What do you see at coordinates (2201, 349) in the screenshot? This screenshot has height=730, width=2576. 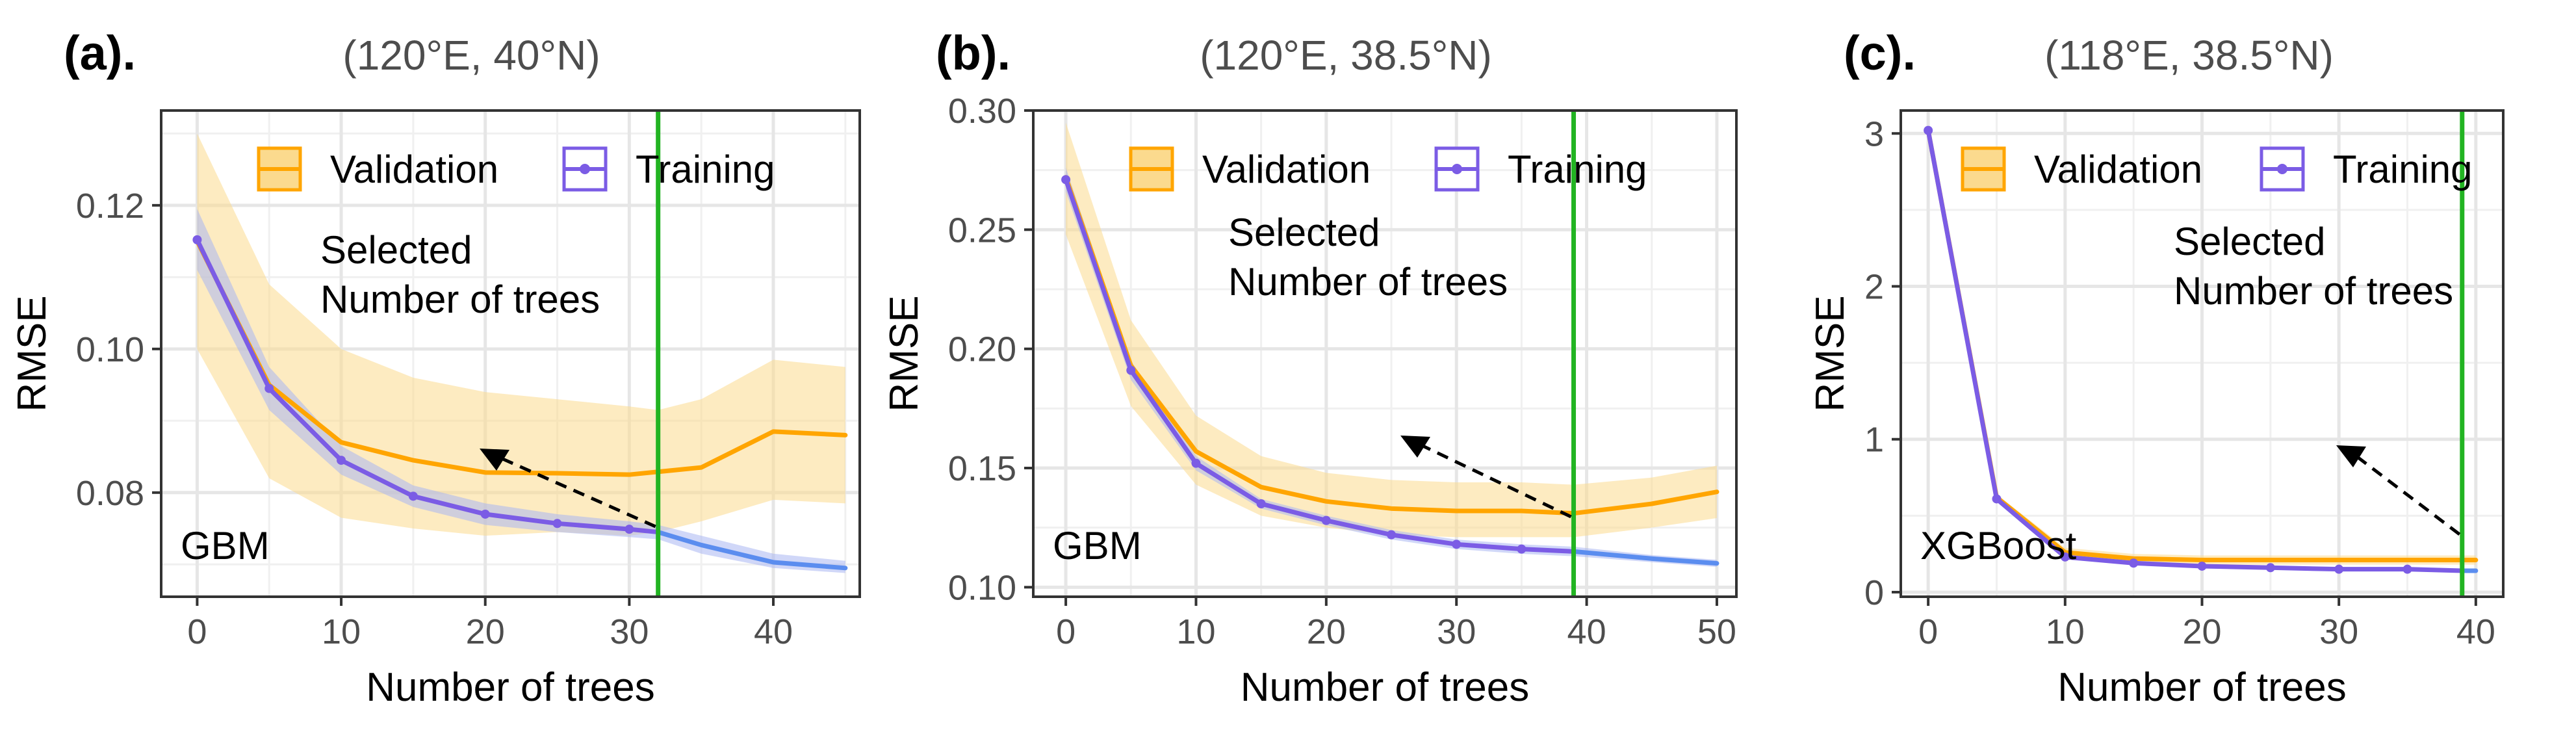 I see `data-layer` at bounding box center [2201, 349].